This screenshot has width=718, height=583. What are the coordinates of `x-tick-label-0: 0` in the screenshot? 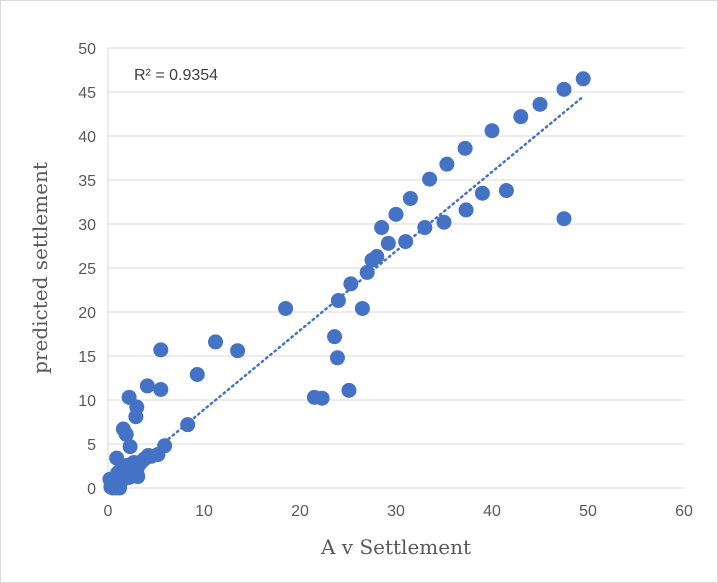 It's located at (108, 511).